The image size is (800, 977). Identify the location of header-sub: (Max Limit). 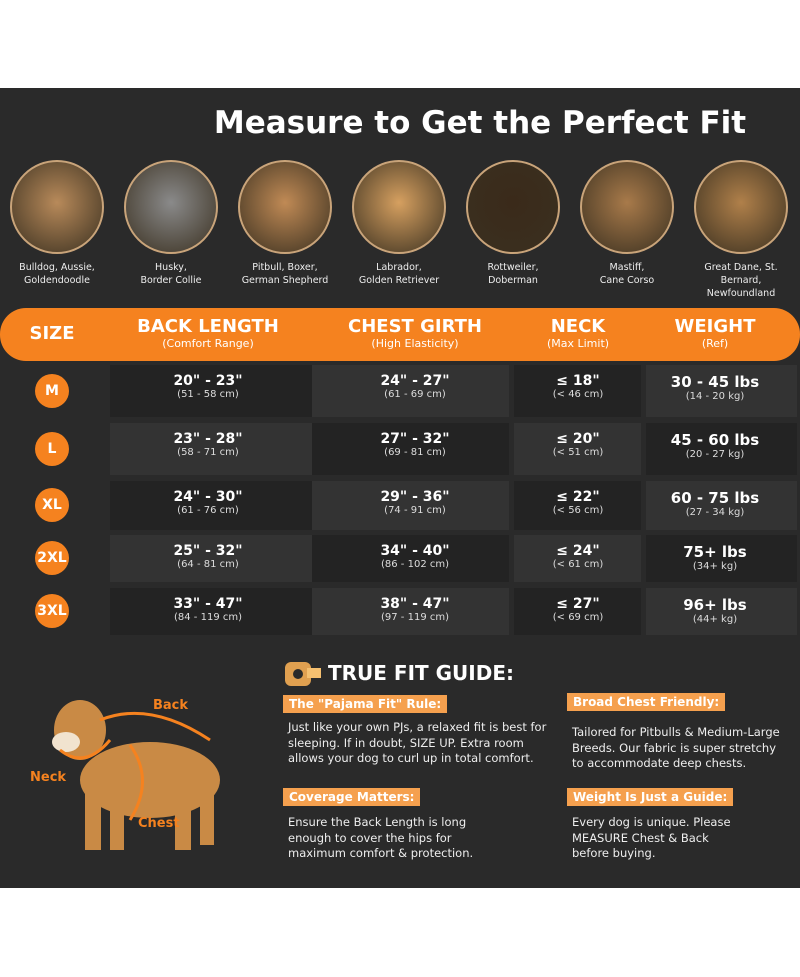
(578, 343).